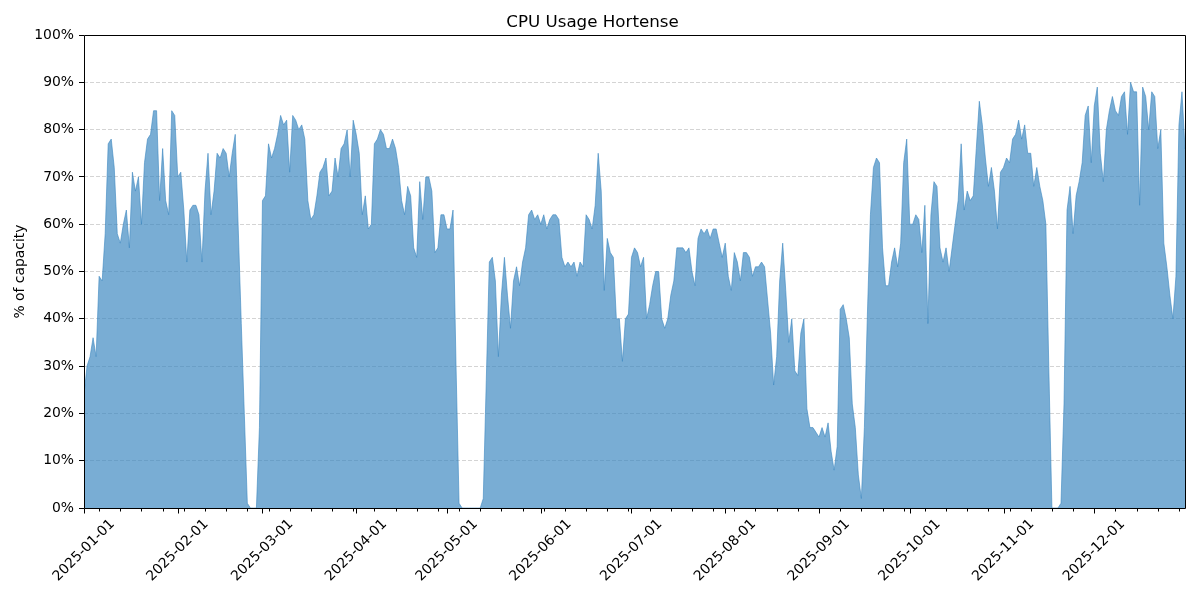  What do you see at coordinates (58, 459) in the screenshot?
I see `y-tick-label: 10%` at bounding box center [58, 459].